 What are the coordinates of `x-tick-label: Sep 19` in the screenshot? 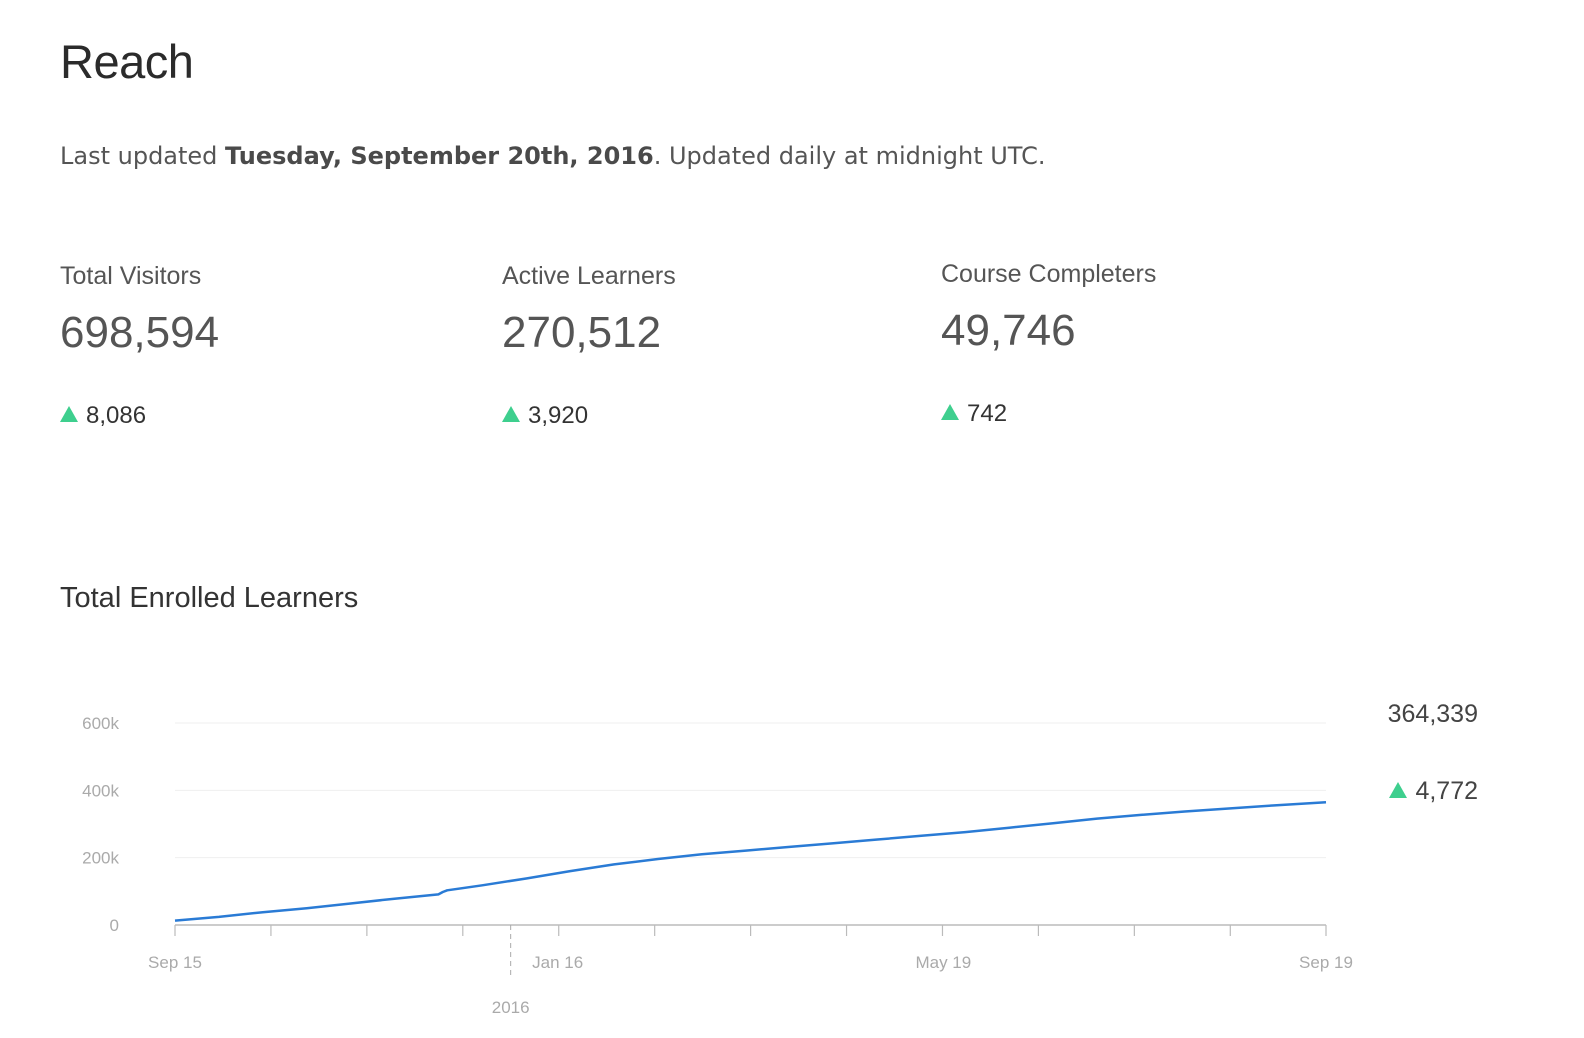 It's located at (1326, 962).